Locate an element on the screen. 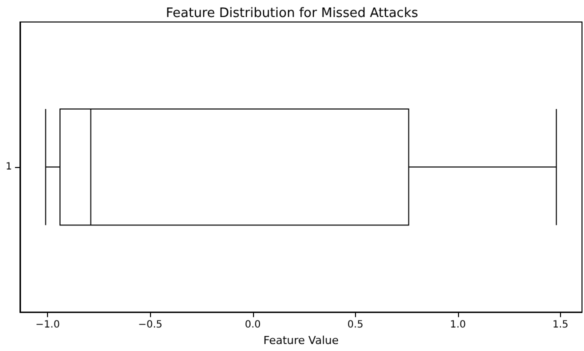  x-tick-label: −1.0 is located at coordinates (48, 325).